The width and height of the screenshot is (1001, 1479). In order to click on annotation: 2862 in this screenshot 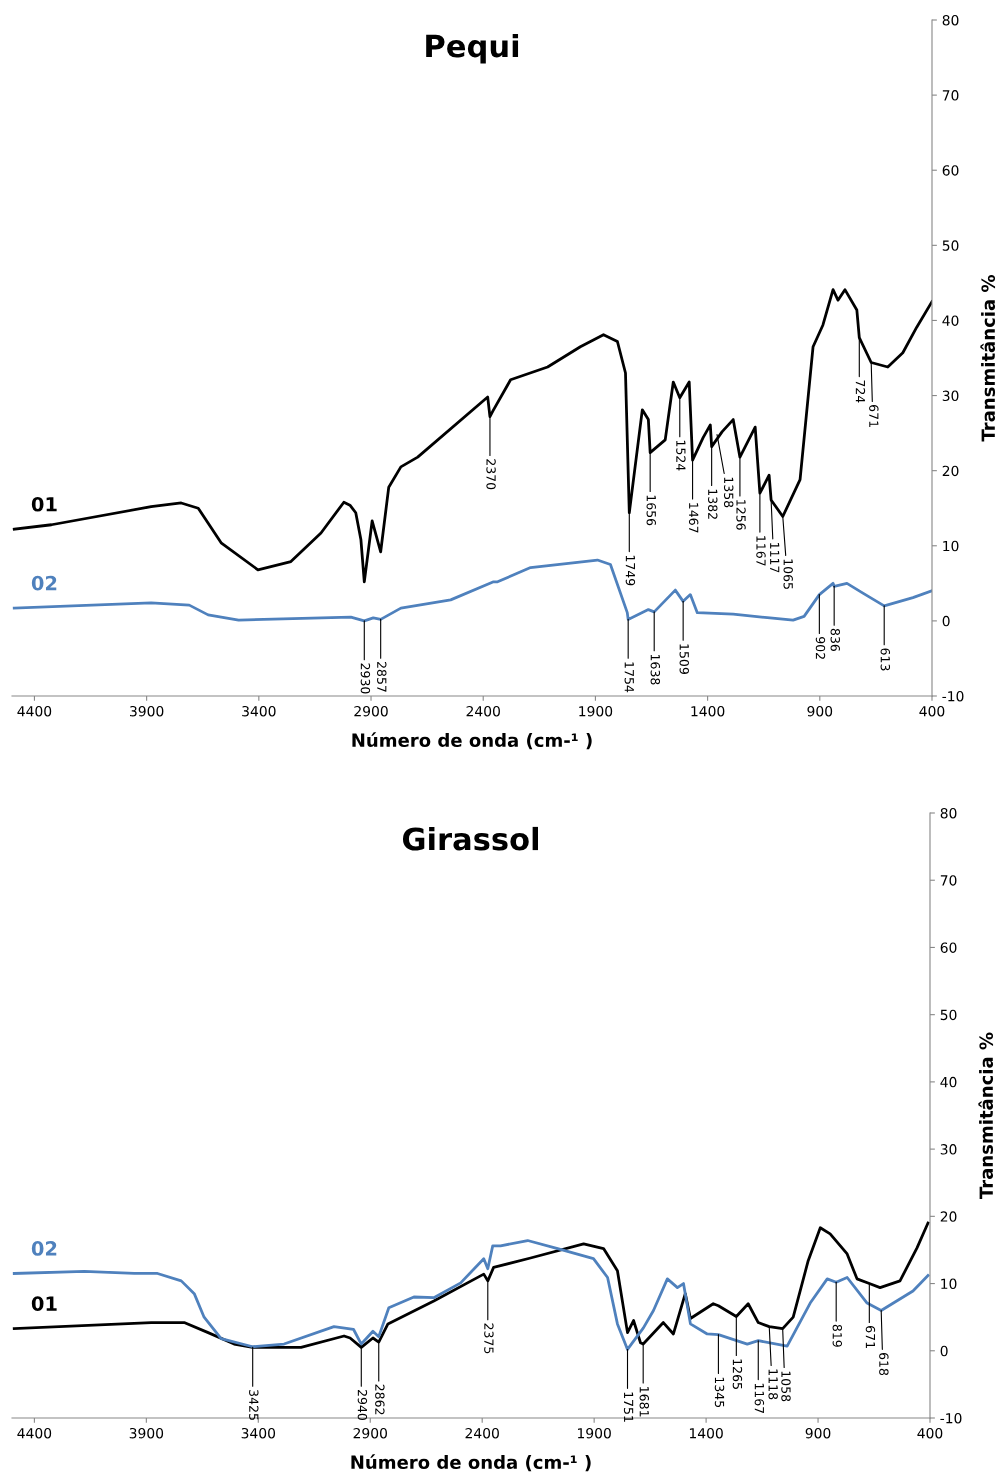, I will do `click(380, 1399)`.